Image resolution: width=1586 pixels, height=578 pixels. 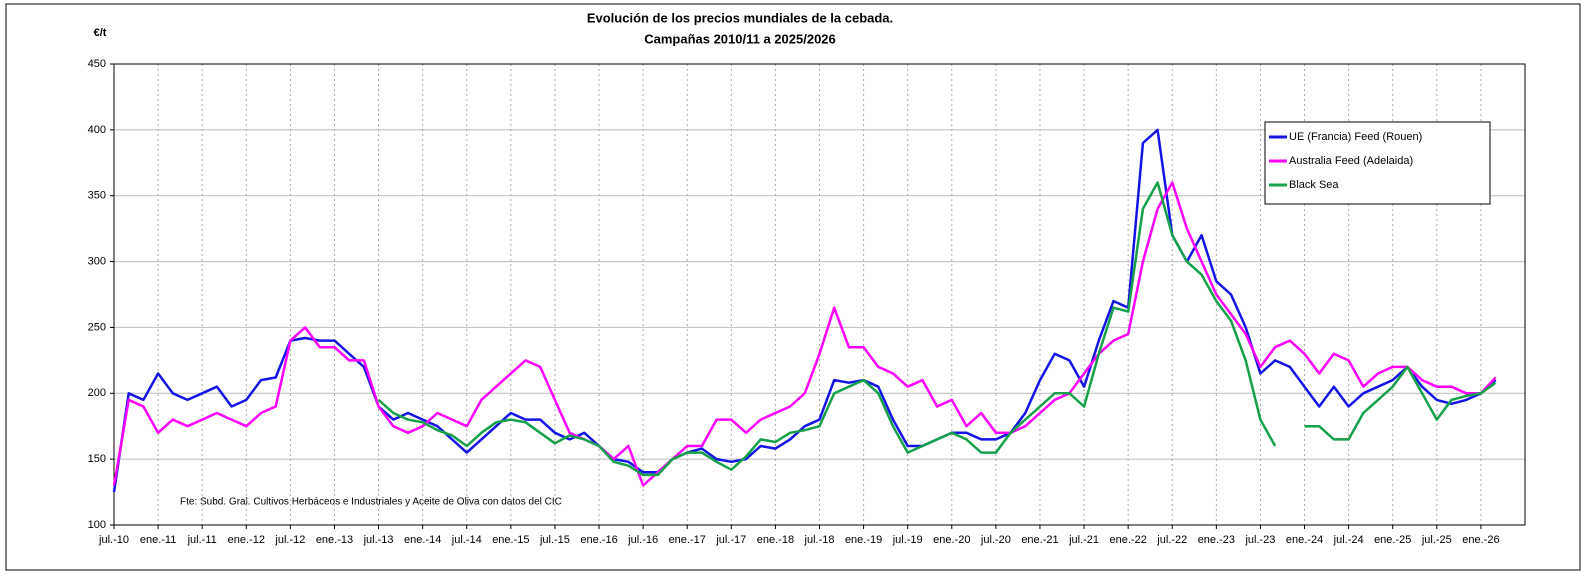 I want to click on y-tick-label: 350, so click(x=97, y=196).